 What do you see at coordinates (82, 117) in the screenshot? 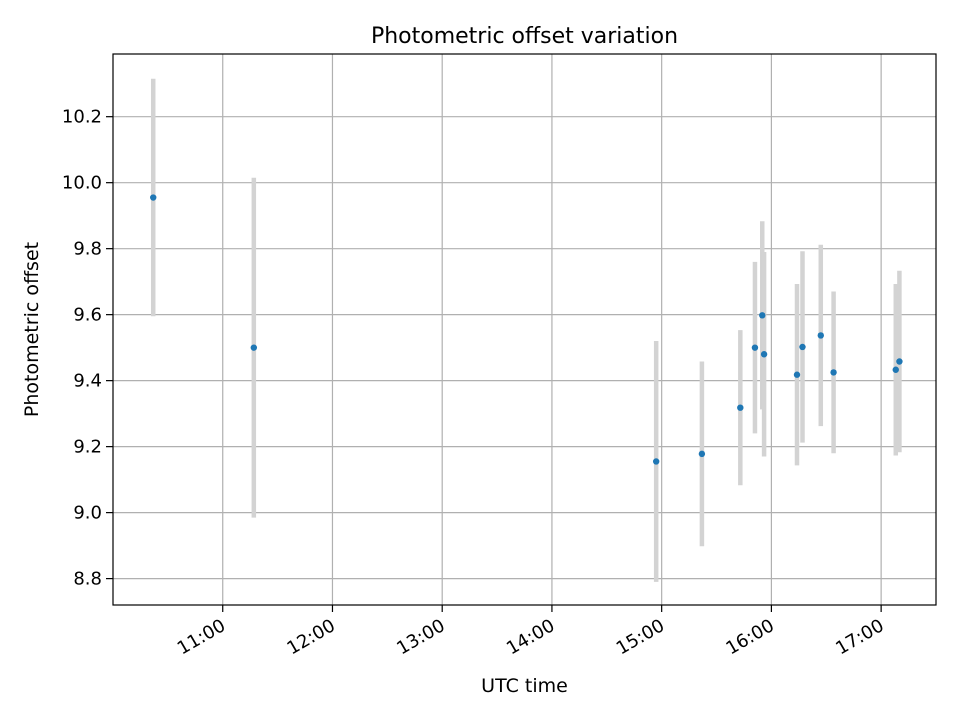
I see `y-tick-label: 10.2` at bounding box center [82, 117].